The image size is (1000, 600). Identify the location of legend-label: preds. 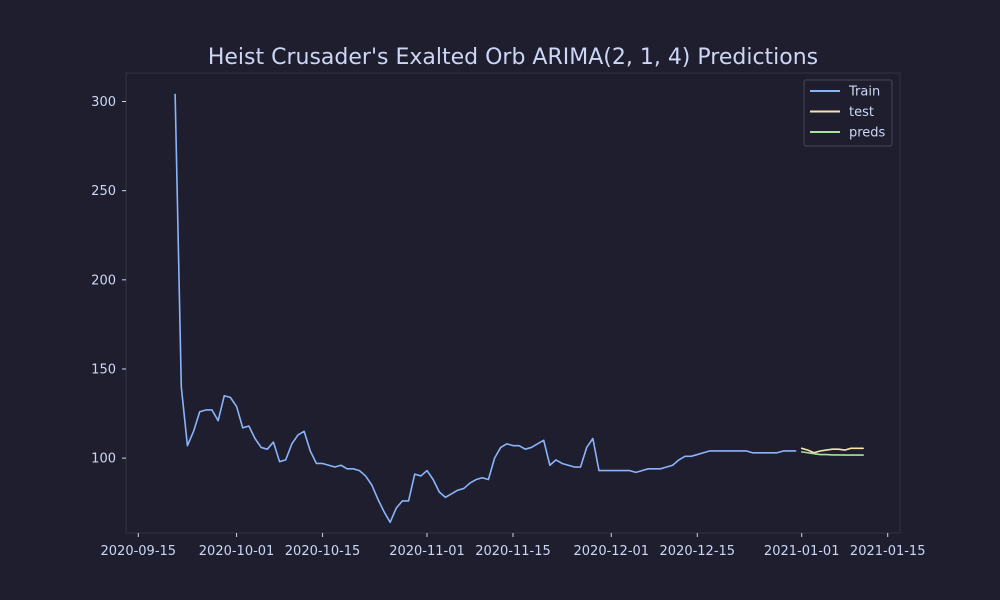
(867, 133).